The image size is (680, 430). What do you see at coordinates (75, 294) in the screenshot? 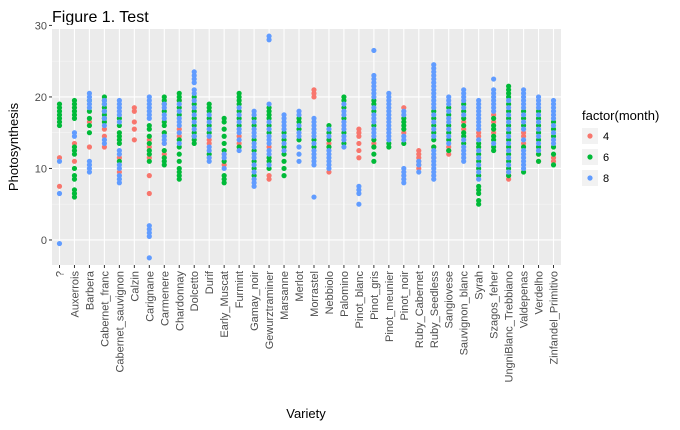
I see `x-tick-label: Auxerrois` at bounding box center [75, 294].